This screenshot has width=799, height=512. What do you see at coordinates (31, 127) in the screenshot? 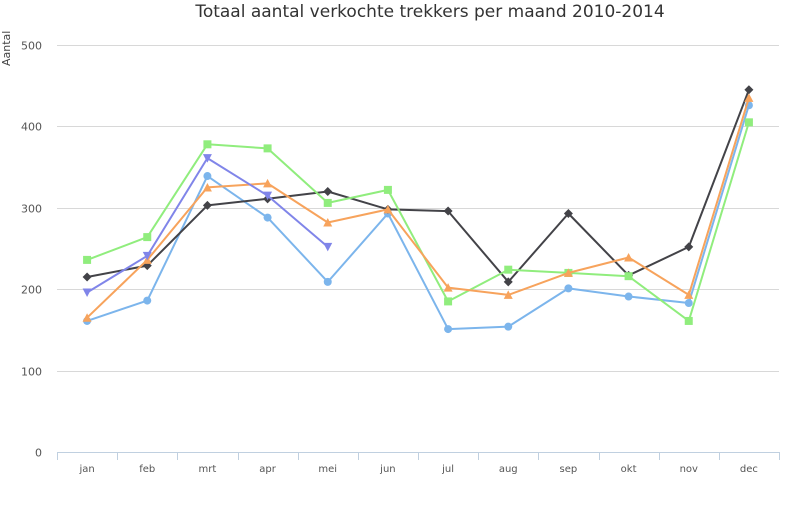
I see `y-tick-label: 400` at bounding box center [31, 127].